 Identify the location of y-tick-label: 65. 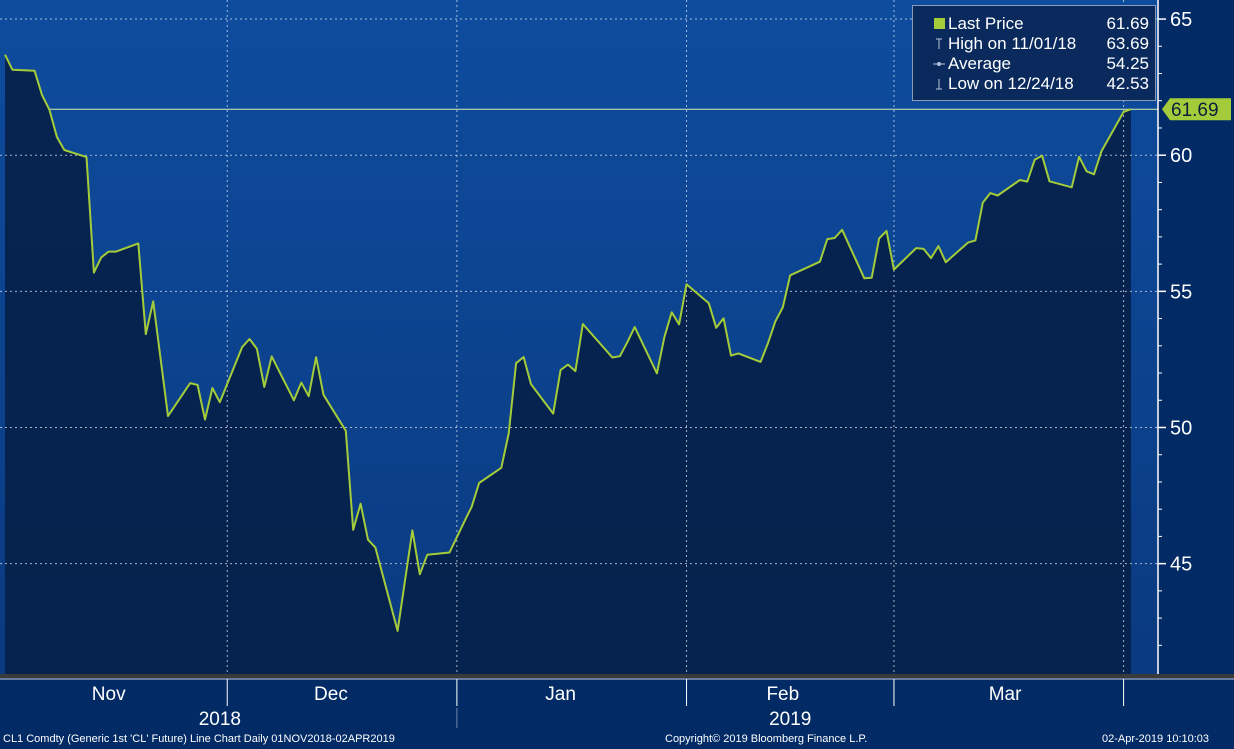
(1181, 20).